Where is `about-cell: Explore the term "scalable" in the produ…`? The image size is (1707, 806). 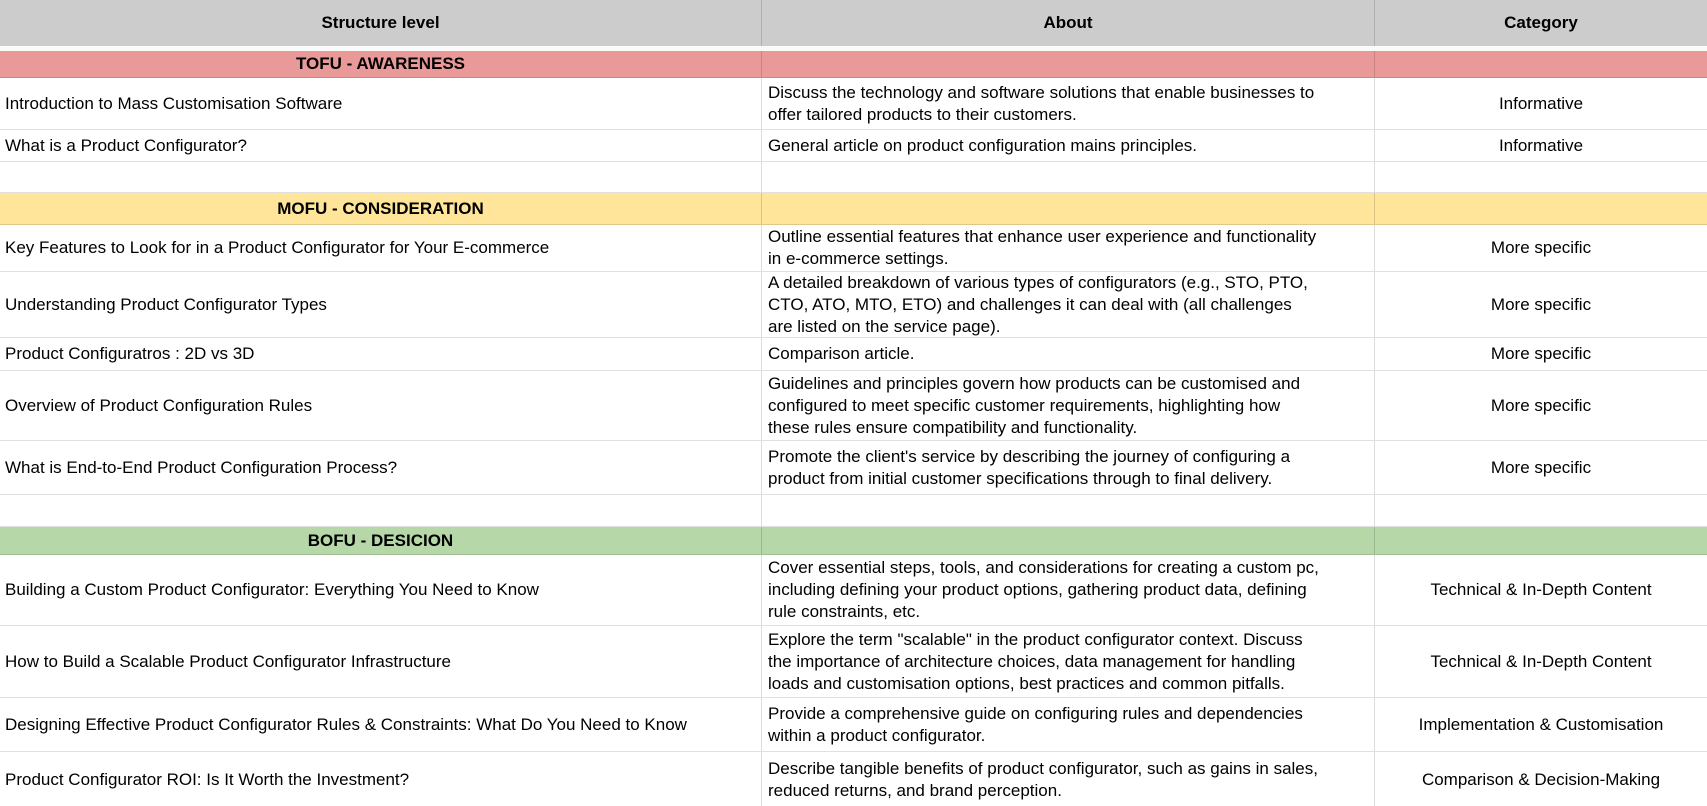 about-cell: Explore the term "scalable" in the produ… is located at coordinates (1068, 661).